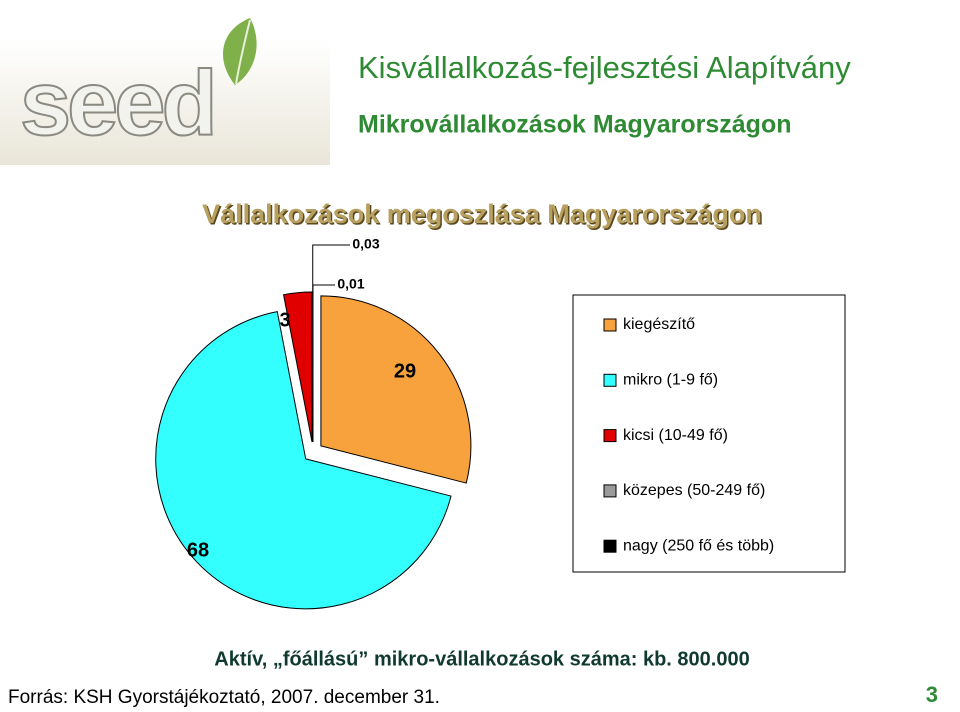 The height and width of the screenshot is (712, 960). What do you see at coordinates (243, 52) in the screenshot?
I see `logo-leaf-vein` at bounding box center [243, 52].